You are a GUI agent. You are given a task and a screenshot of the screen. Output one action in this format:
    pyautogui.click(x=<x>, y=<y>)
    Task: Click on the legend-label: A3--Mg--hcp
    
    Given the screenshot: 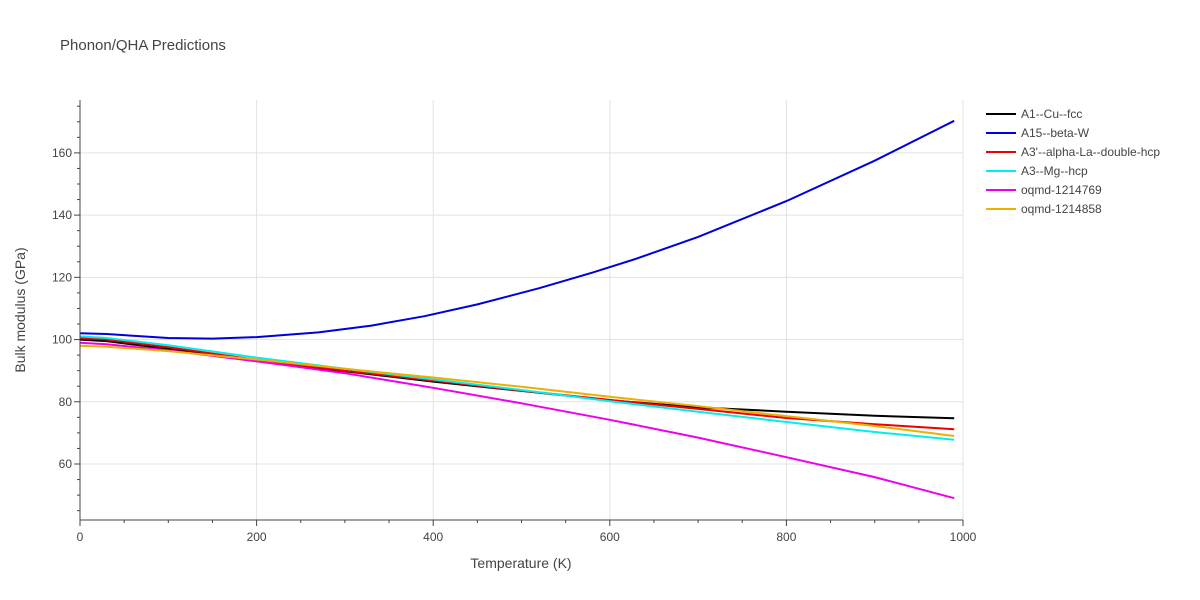 What is the action you would take?
    pyautogui.click(x=1054, y=171)
    